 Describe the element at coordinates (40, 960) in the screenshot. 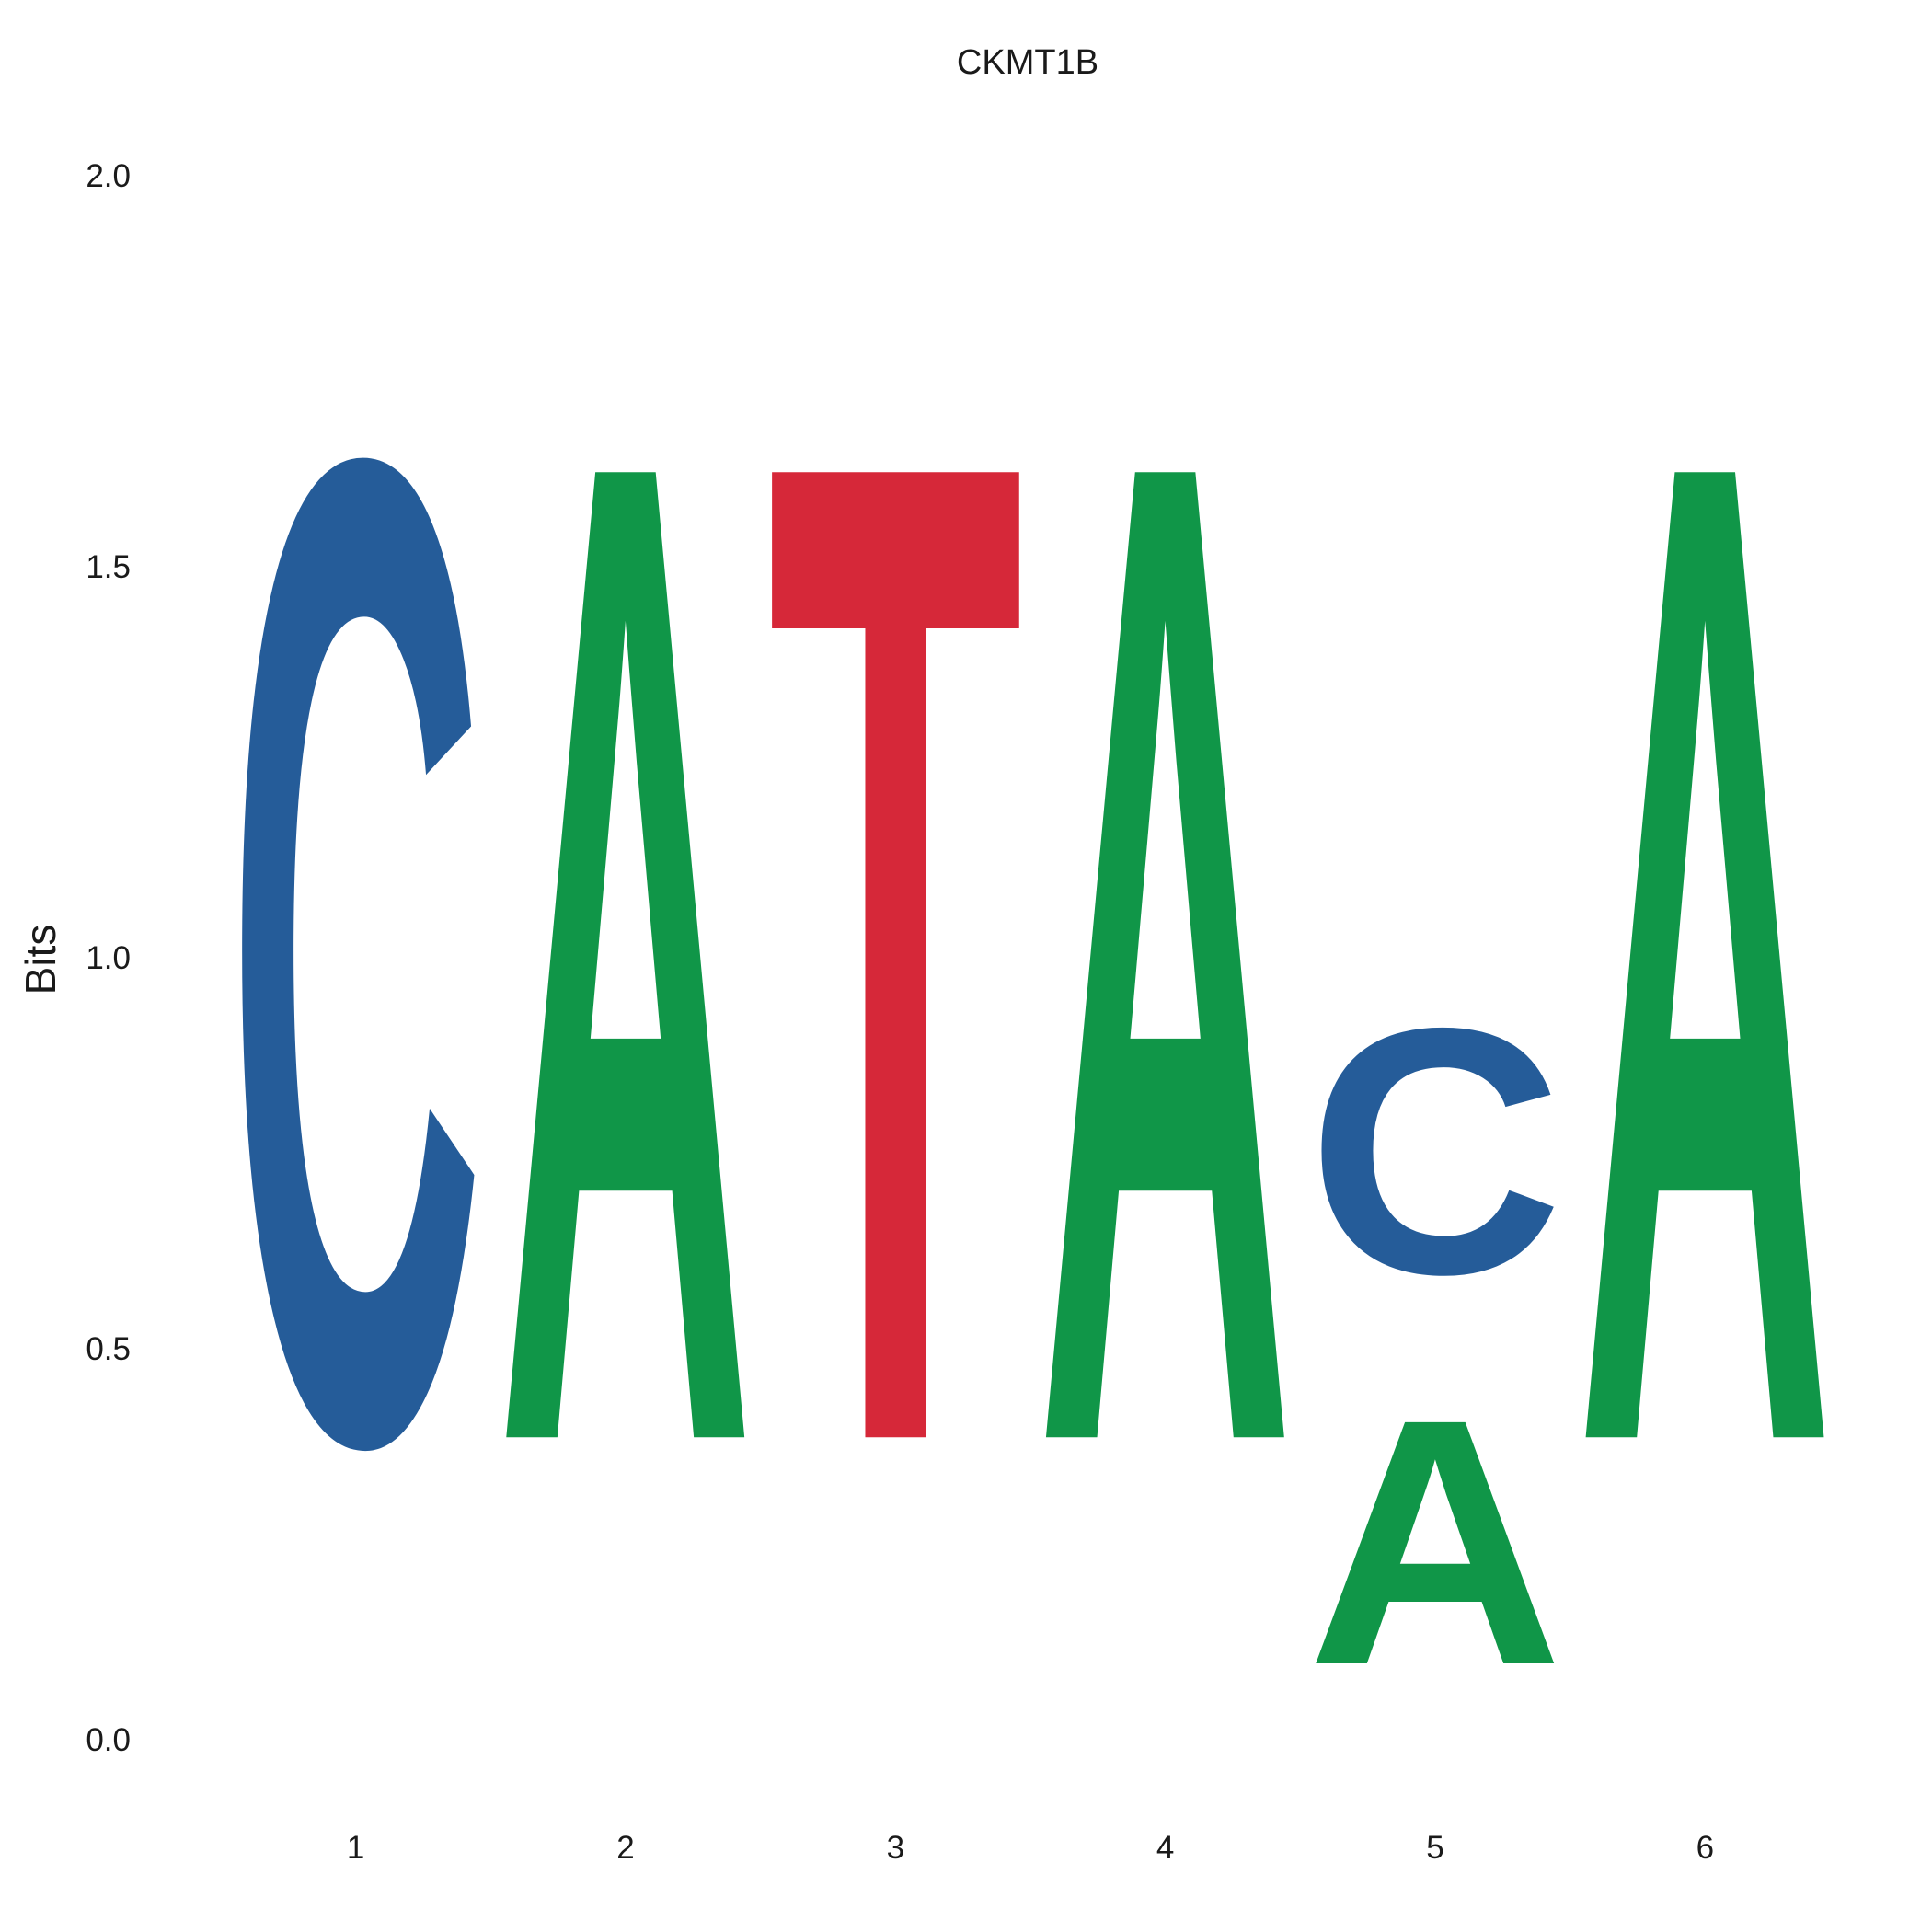

I see `y-axis-label: Bits` at that location.